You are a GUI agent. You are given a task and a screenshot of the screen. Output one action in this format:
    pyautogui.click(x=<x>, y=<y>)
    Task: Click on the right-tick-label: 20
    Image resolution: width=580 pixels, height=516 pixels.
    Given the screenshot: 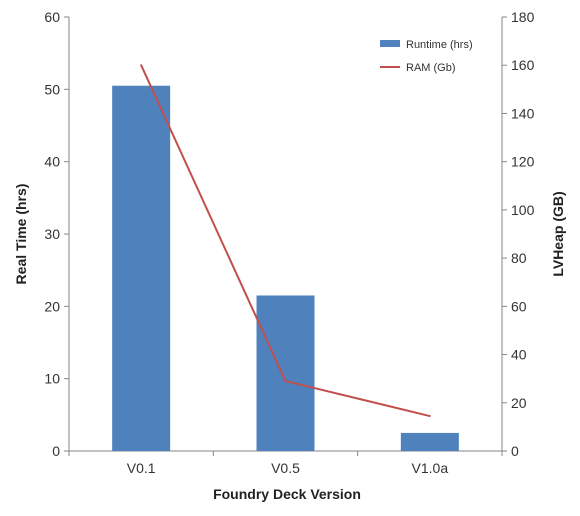 What is the action you would take?
    pyautogui.click(x=519, y=403)
    